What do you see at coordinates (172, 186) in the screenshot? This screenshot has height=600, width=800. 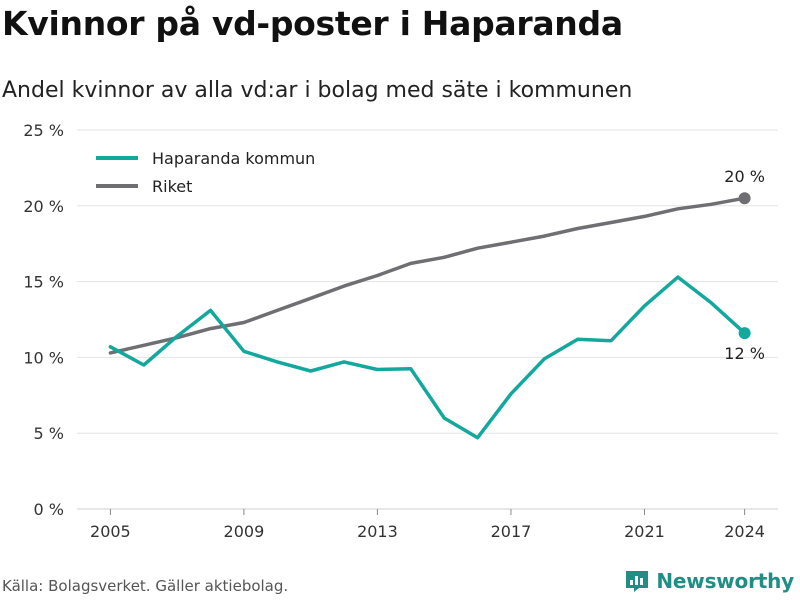 I see `legend-label: Riket` at bounding box center [172, 186].